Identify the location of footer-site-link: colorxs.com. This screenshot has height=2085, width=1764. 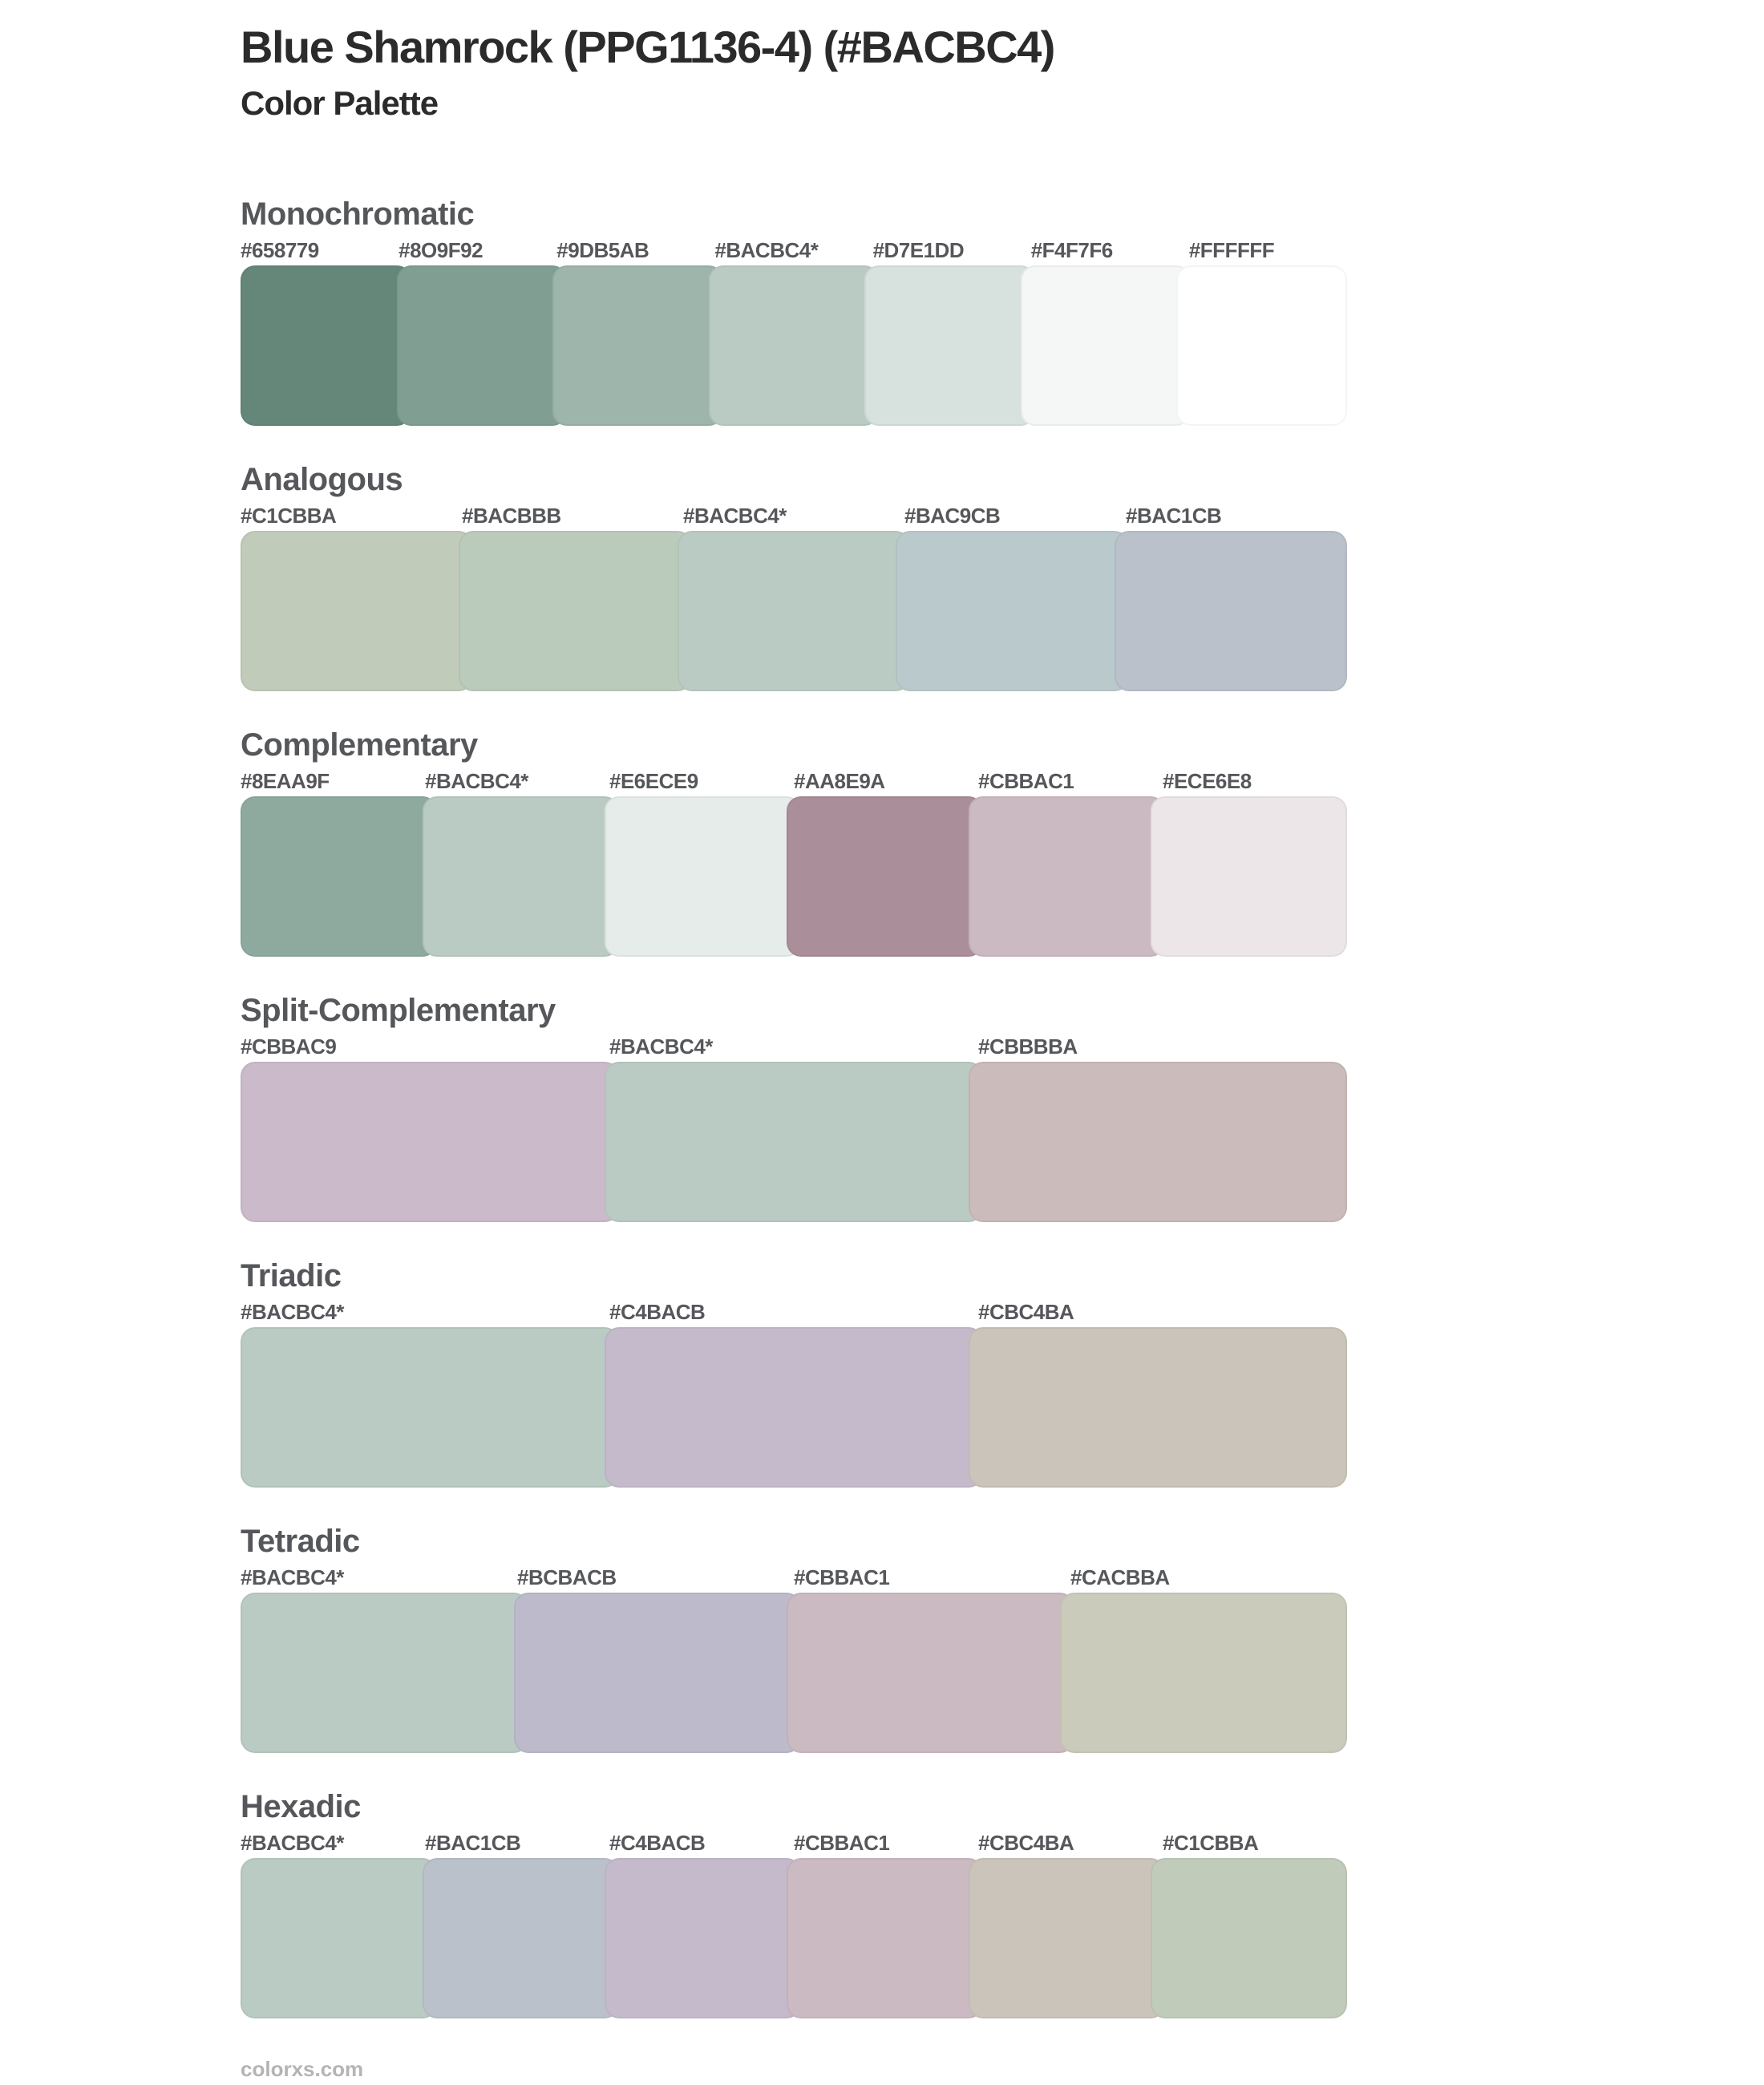
(302, 2069).